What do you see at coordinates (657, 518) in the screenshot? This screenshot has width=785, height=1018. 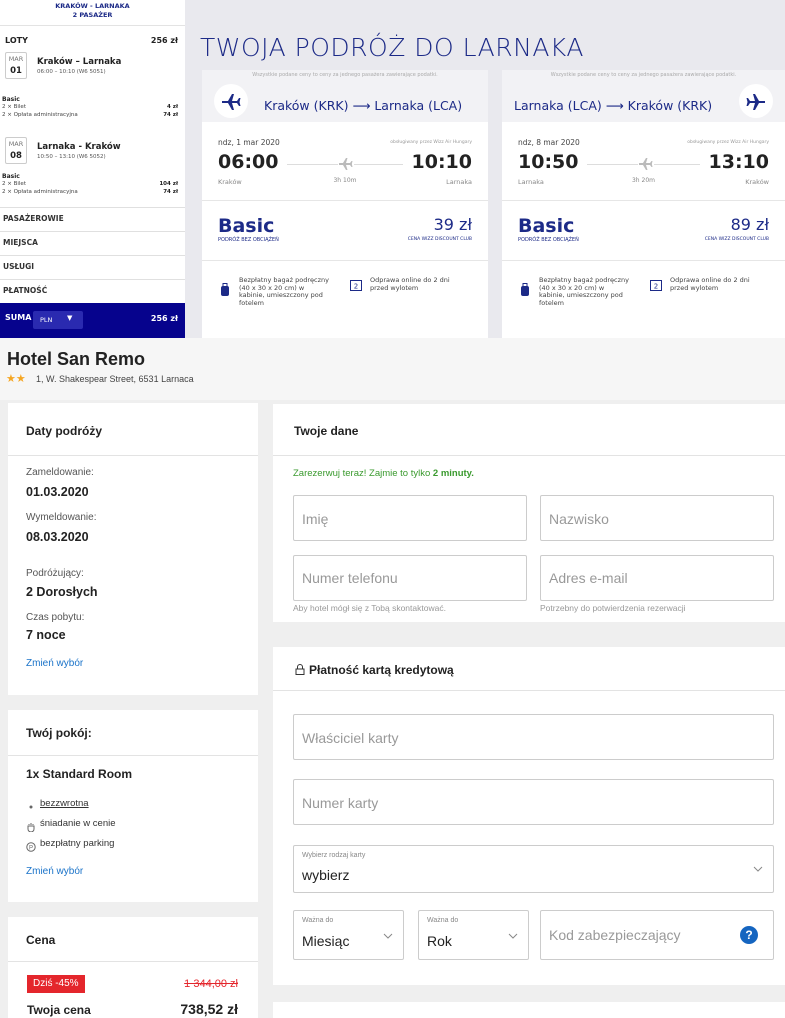 I see `last-name-input: Nazwisko` at bounding box center [657, 518].